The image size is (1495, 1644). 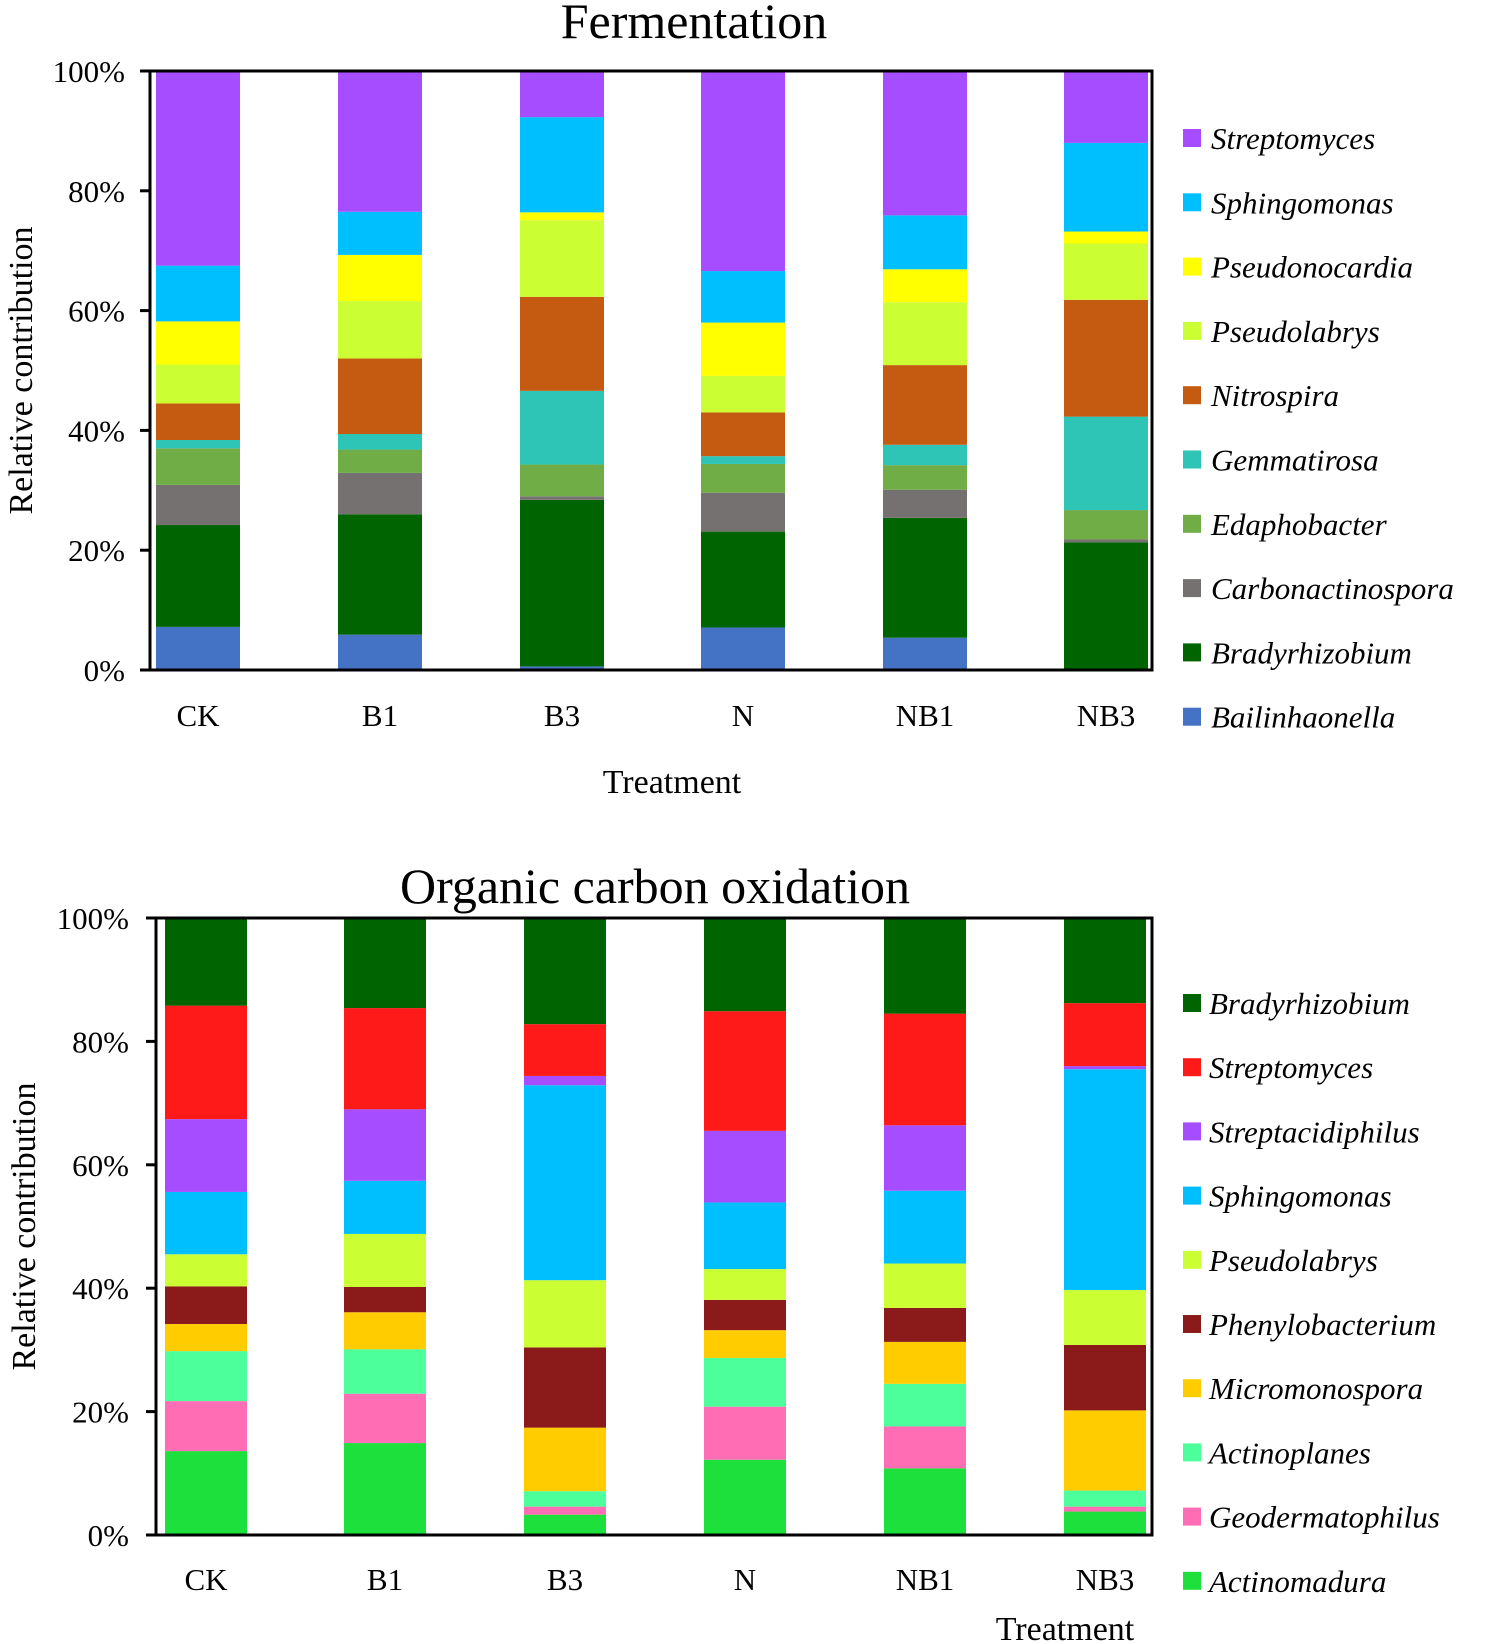 What do you see at coordinates (925, 653) in the screenshot?
I see `bar-segment-nb1-bailinhaonella` at bounding box center [925, 653].